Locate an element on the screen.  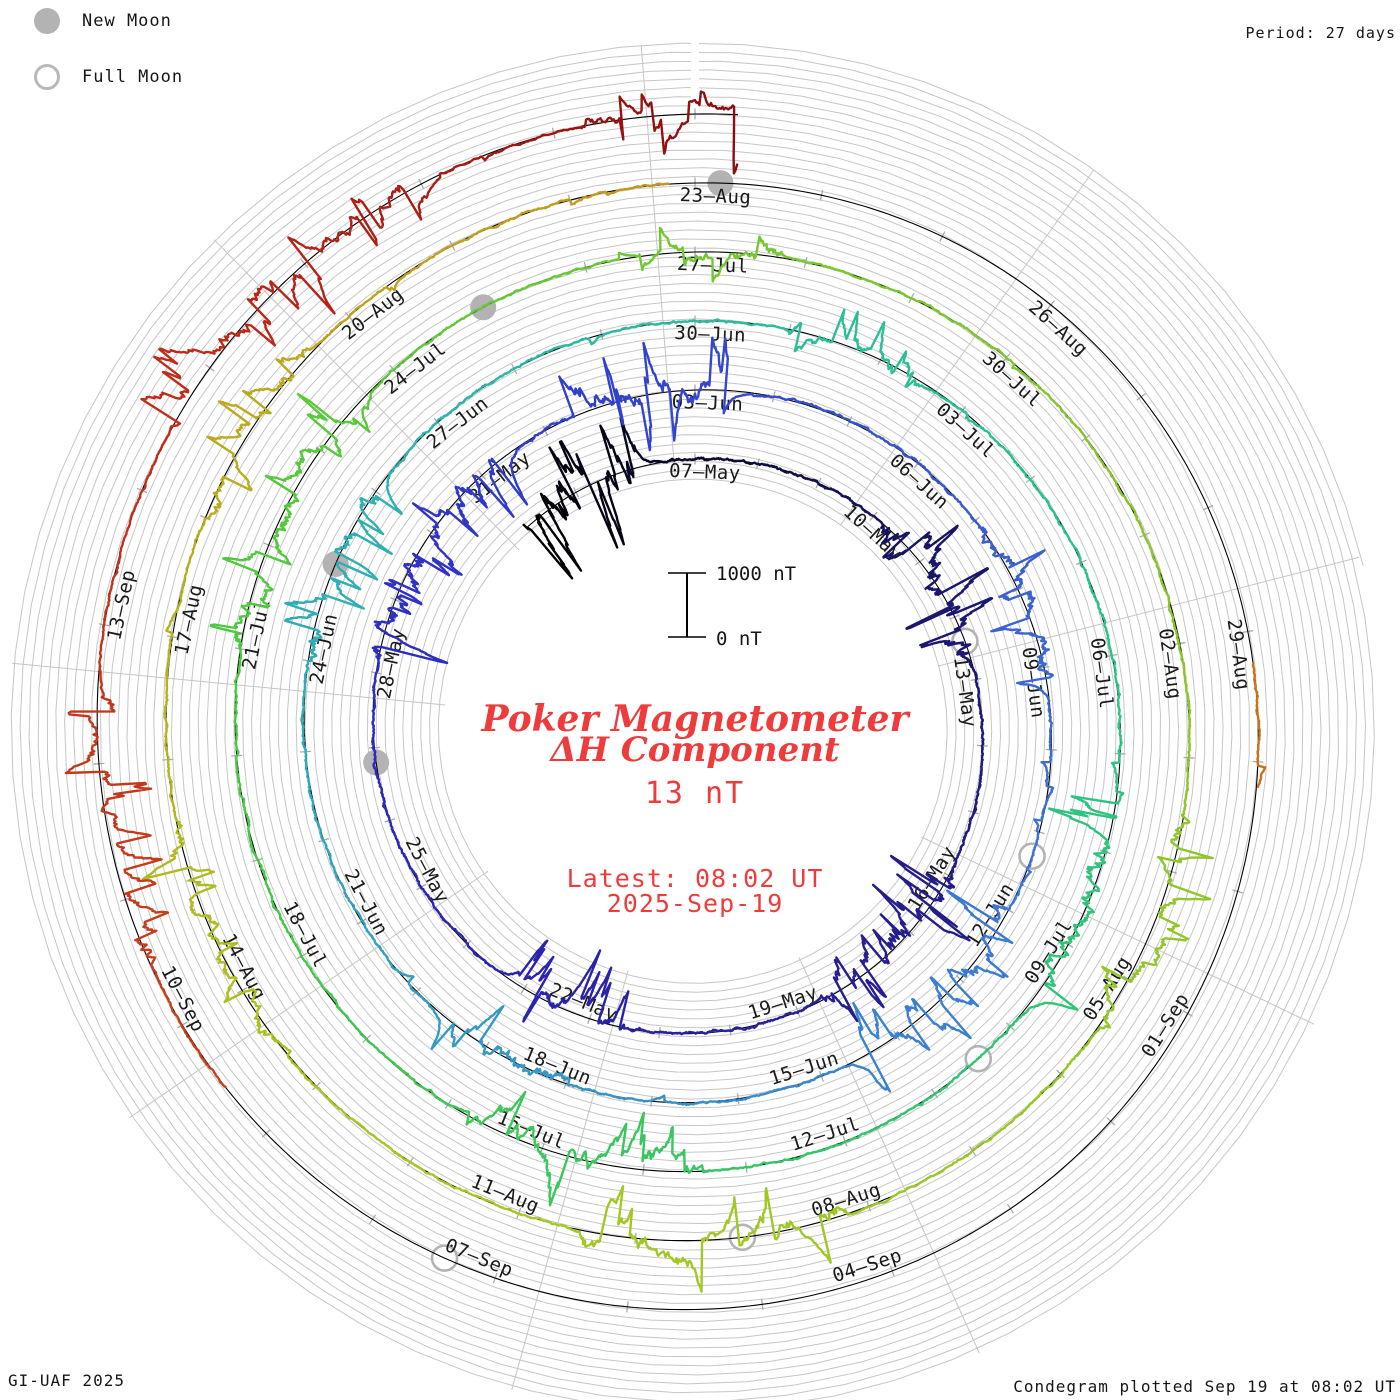
ring-date-label: 06–Jul is located at coordinates (1102, 673).